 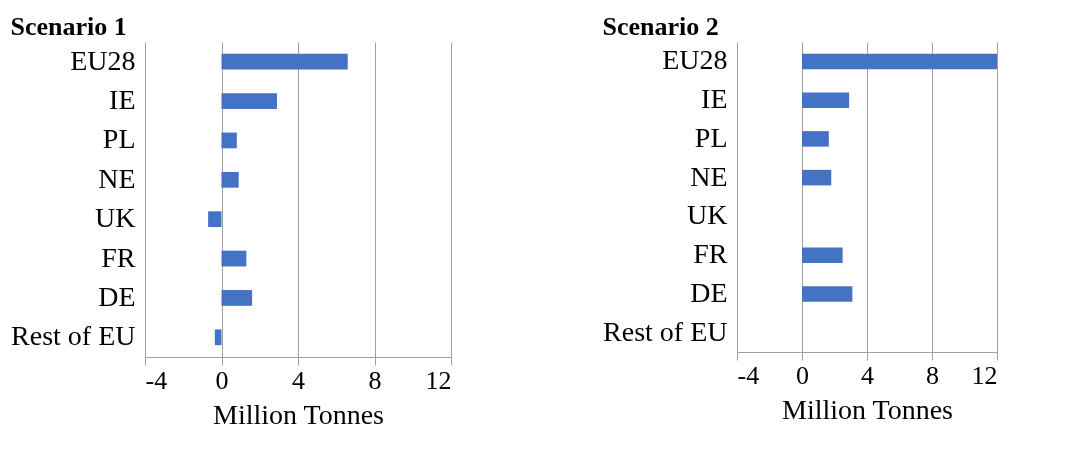 What do you see at coordinates (660, 26) in the screenshot?
I see `chart-title: Scenario 2` at bounding box center [660, 26].